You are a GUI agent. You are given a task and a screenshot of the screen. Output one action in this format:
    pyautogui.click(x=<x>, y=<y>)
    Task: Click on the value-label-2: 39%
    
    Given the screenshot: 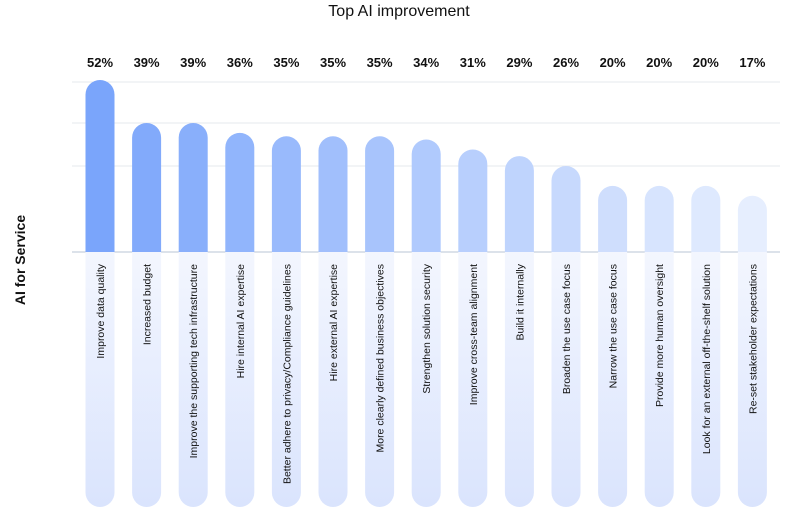 What is the action you would take?
    pyautogui.click(x=193, y=62)
    